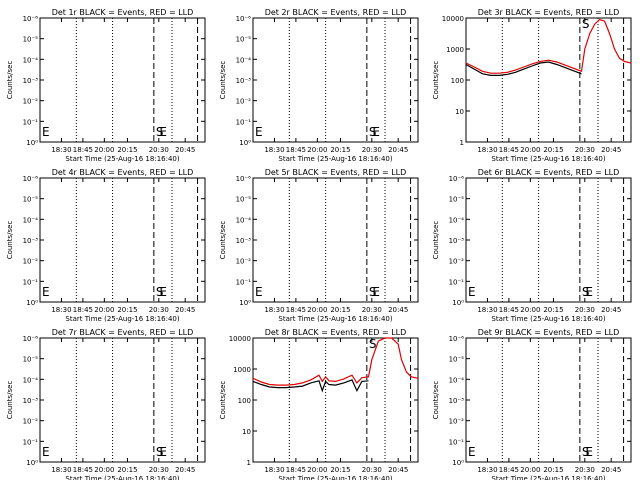 The image size is (640, 484). What do you see at coordinates (310, 386) in the screenshot?
I see `events-series-line` at bounding box center [310, 386].